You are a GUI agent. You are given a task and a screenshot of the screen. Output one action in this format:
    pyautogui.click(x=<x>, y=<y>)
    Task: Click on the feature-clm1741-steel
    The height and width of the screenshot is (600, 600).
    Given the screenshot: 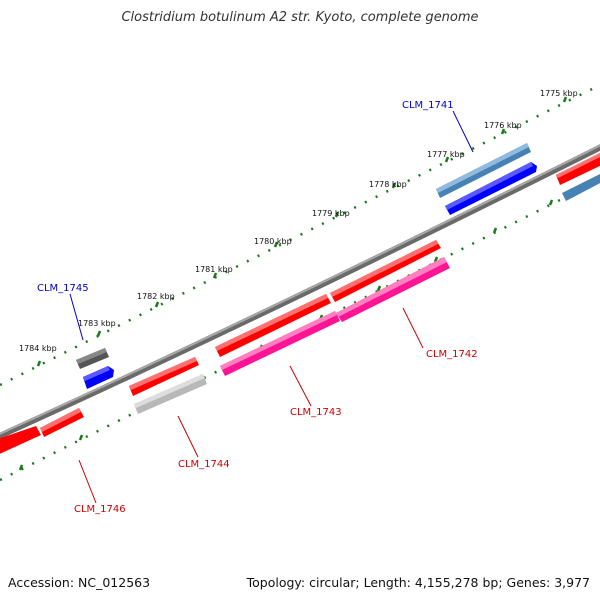 What is the action you would take?
    pyautogui.click(x=483, y=170)
    